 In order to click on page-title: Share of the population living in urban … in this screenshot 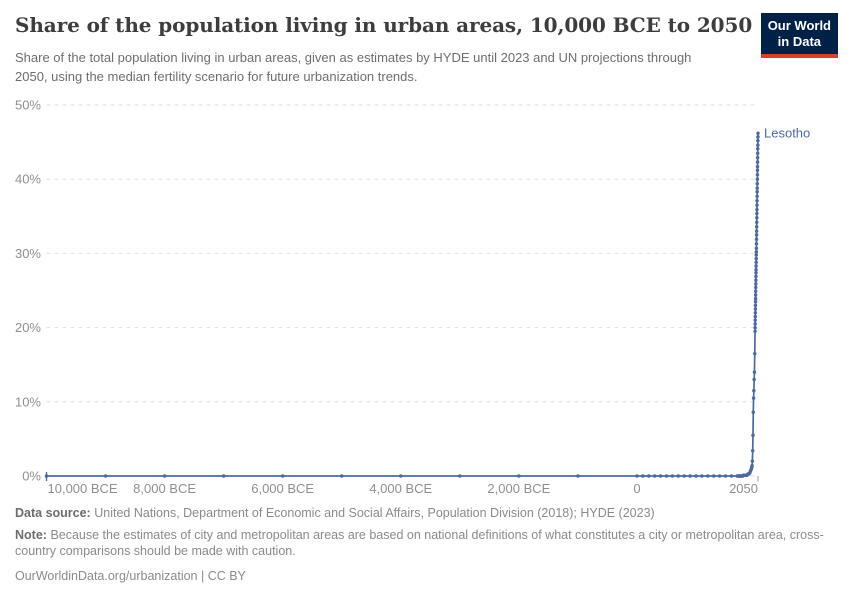, I will do `click(384, 25)`.